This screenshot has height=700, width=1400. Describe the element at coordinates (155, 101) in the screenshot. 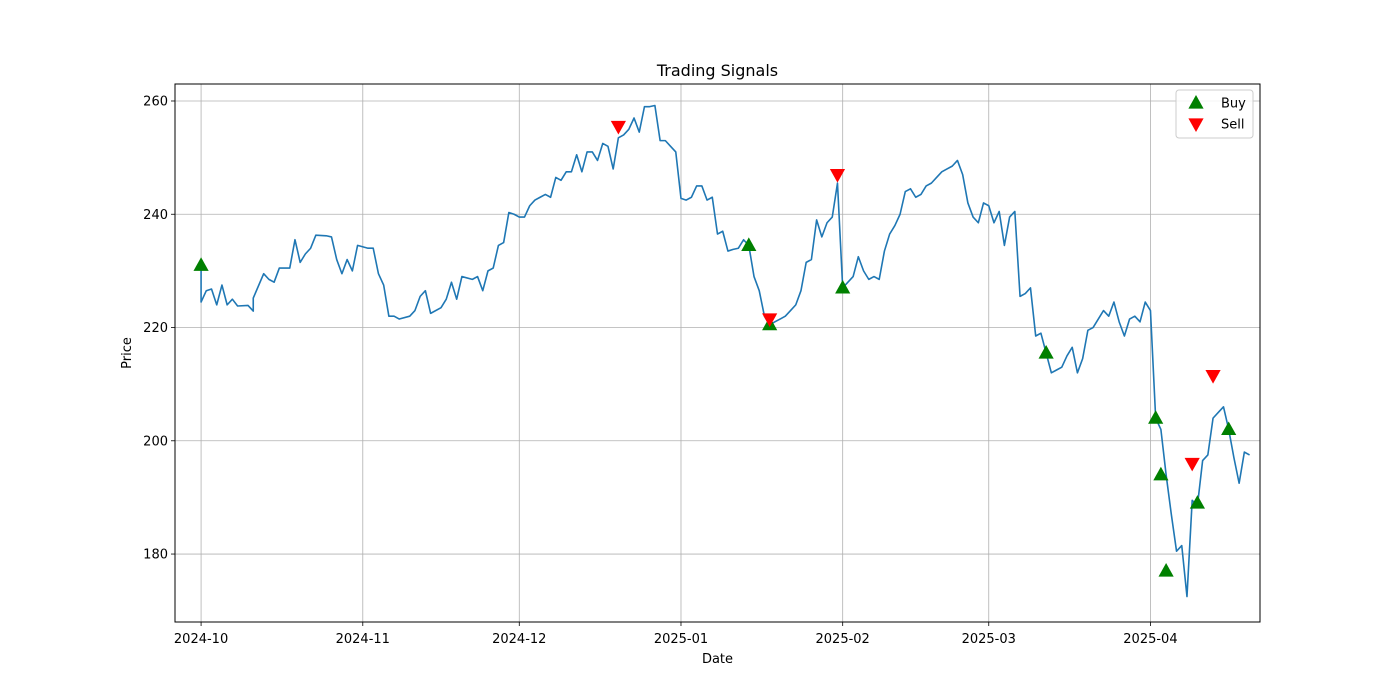

I see `y-tick-label: 260` at that location.